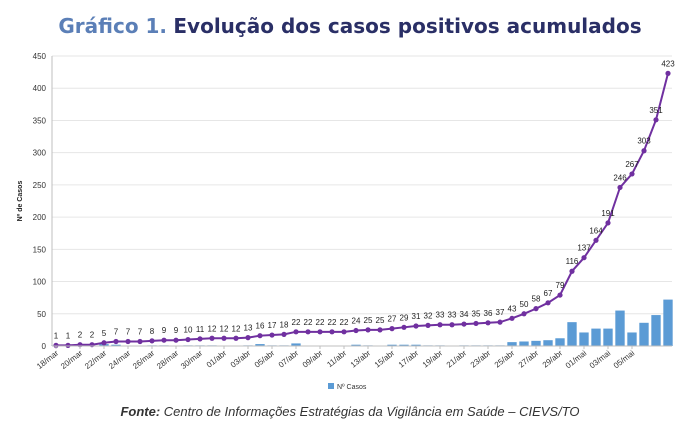 The width and height of the screenshot is (700, 425). I want to click on y-axis: 0 50 100 150 200 250 300 350 400 450 Nº de Casos, so click(35, 201).